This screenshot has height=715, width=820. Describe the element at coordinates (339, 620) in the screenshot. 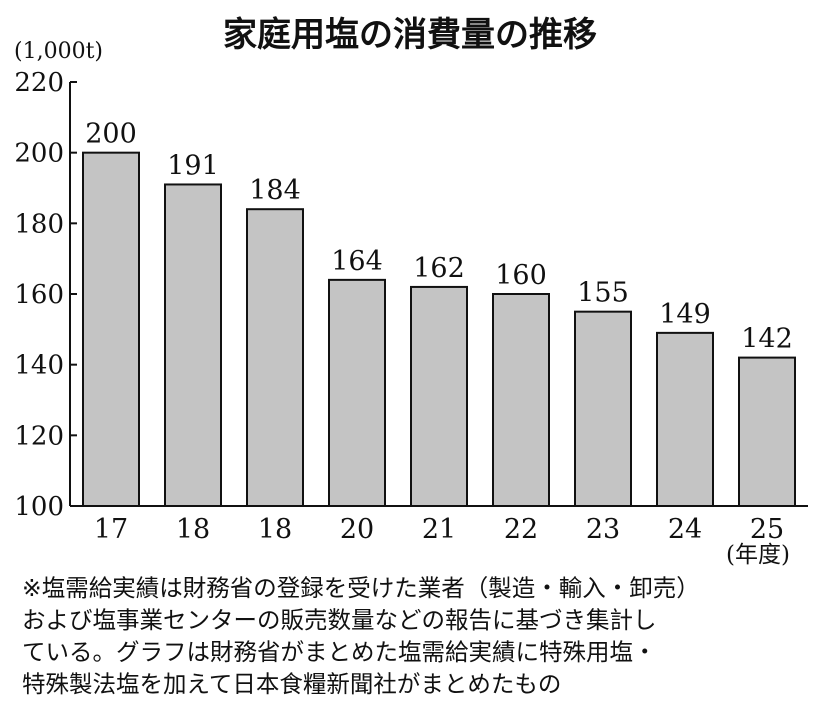

I see `footnote-line: および塩事業センターの販売数量などの報告に基づき集計し` at that location.